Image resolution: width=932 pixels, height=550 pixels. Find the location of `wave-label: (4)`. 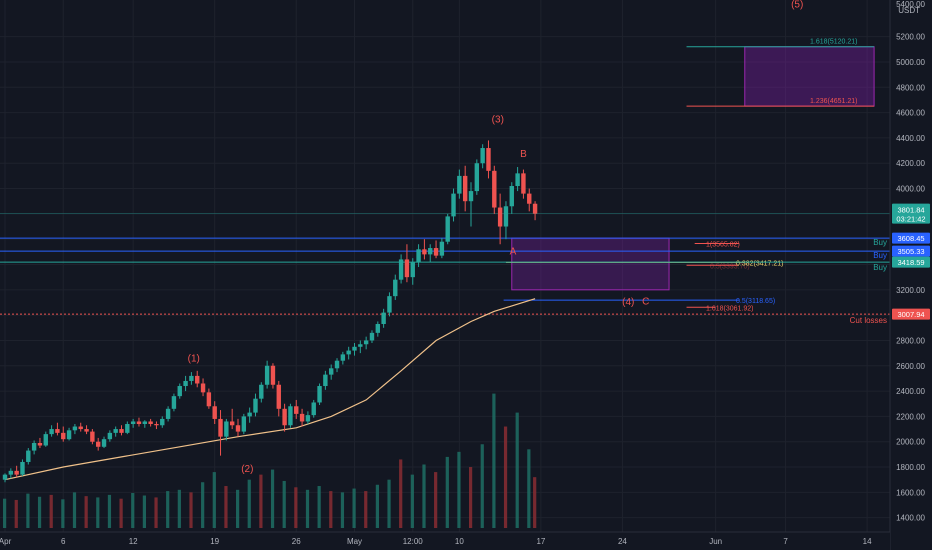

wave-label: (4) is located at coordinates (628, 302).